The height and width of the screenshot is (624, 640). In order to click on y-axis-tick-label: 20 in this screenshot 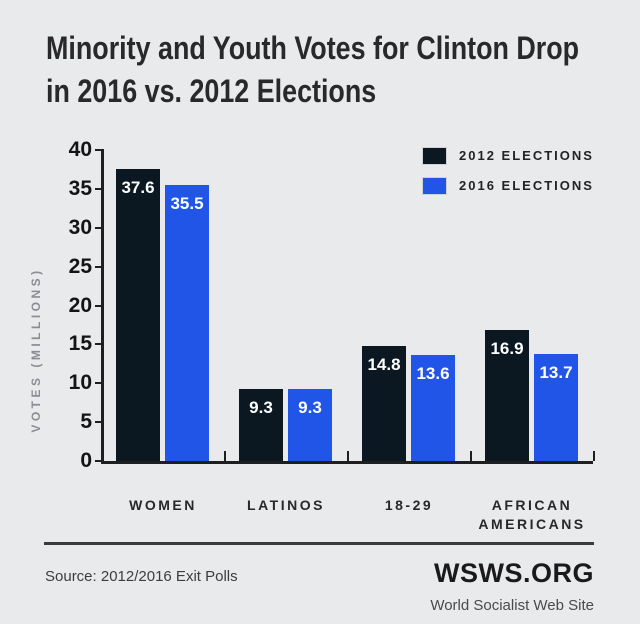, I will do `click(80, 305)`.